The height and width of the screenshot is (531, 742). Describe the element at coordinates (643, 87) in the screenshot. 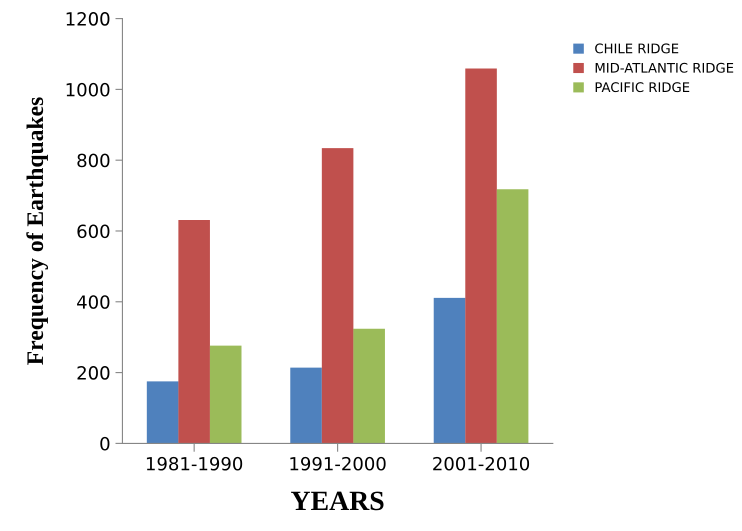

I see `legend-label: PACIFIC RIDGE` at that location.